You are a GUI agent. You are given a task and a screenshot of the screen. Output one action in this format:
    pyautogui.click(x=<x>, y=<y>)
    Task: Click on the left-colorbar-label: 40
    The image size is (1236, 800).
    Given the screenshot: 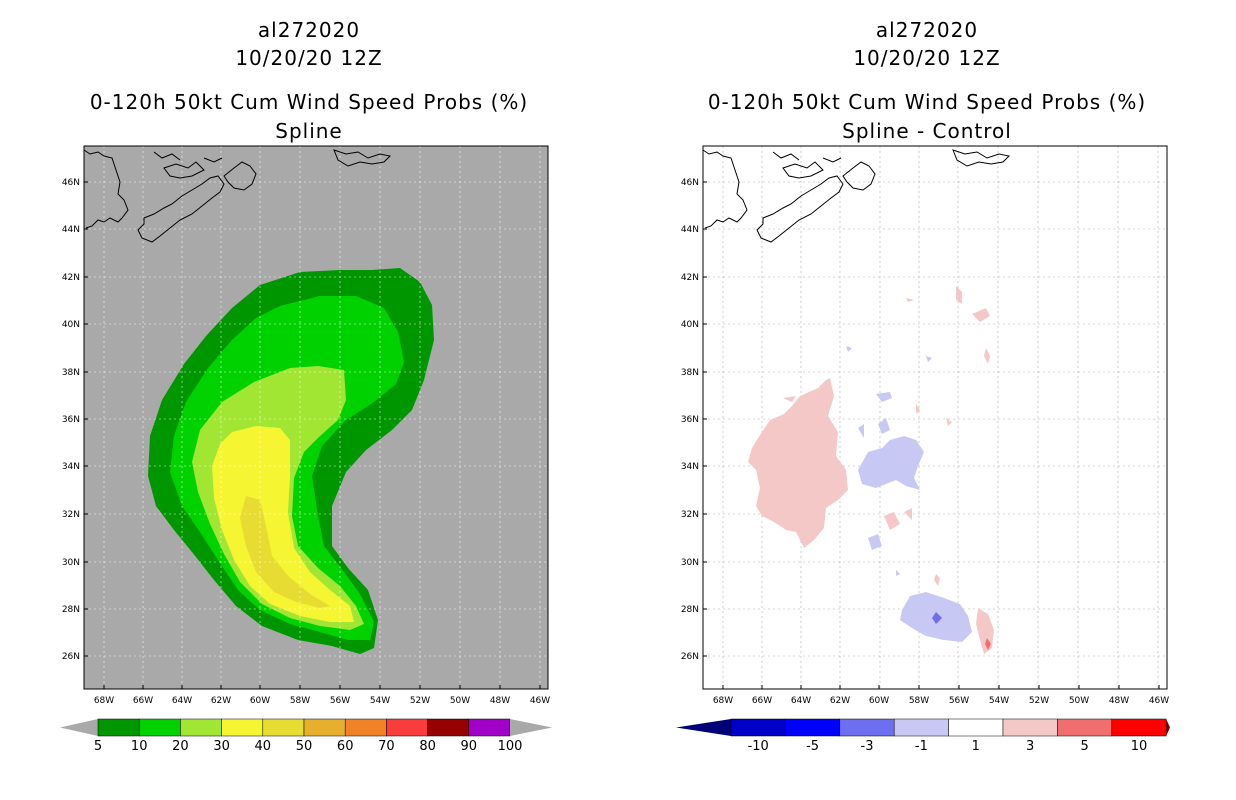 What is the action you would take?
    pyautogui.click(x=263, y=746)
    